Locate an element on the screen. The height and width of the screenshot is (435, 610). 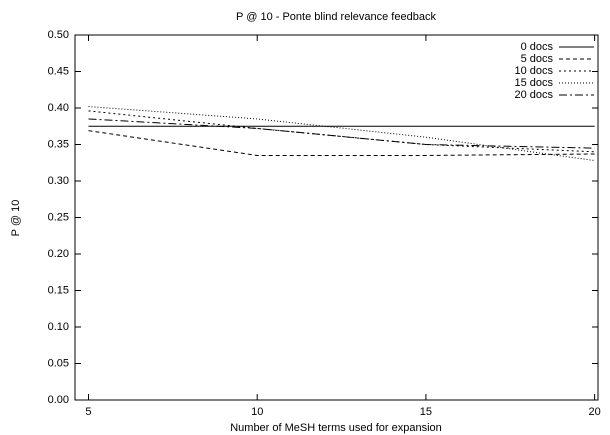
x-tick-label: 5 is located at coordinates (88, 412).